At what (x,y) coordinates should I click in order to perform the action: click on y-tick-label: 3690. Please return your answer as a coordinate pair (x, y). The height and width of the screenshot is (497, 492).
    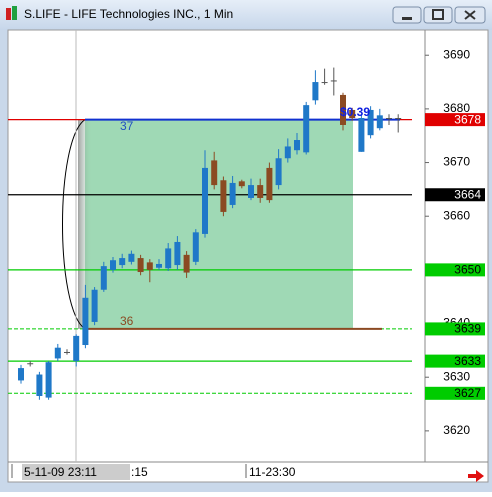
    Looking at the image, I should click on (456, 54).